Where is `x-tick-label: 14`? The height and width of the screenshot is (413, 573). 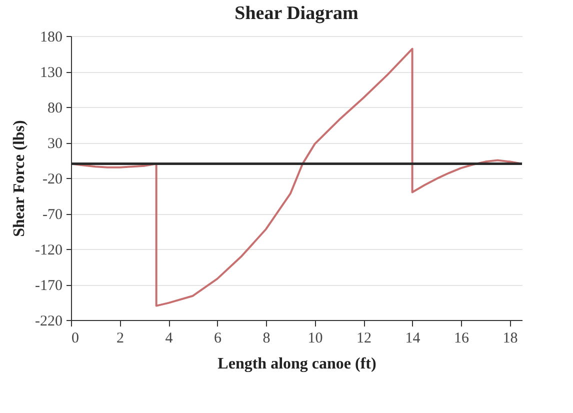
x-tick-label: 14 is located at coordinates (413, 338).